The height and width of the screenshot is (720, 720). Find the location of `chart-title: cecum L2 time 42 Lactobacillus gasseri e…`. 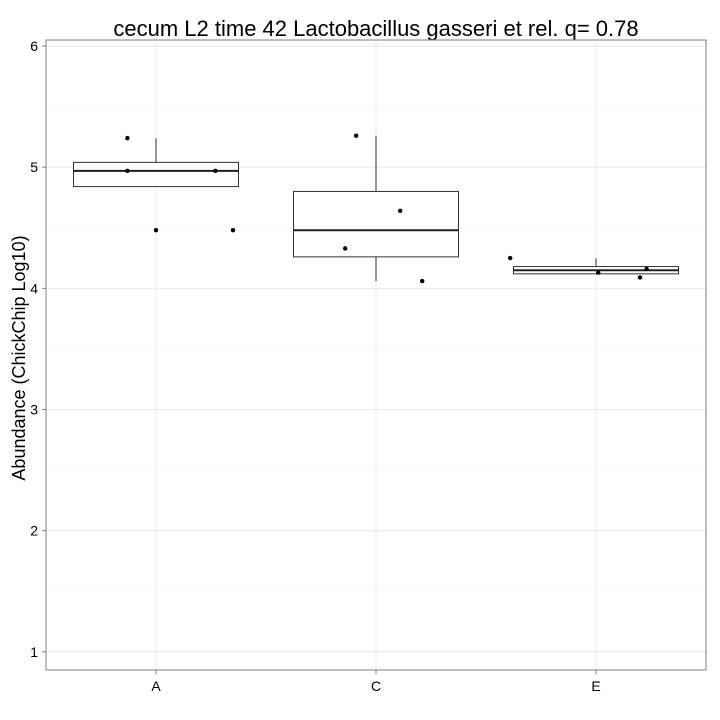

chart-title: cecum L2 time 42 Lactobacillus gasseri e… is located at coordinates (375, 28).